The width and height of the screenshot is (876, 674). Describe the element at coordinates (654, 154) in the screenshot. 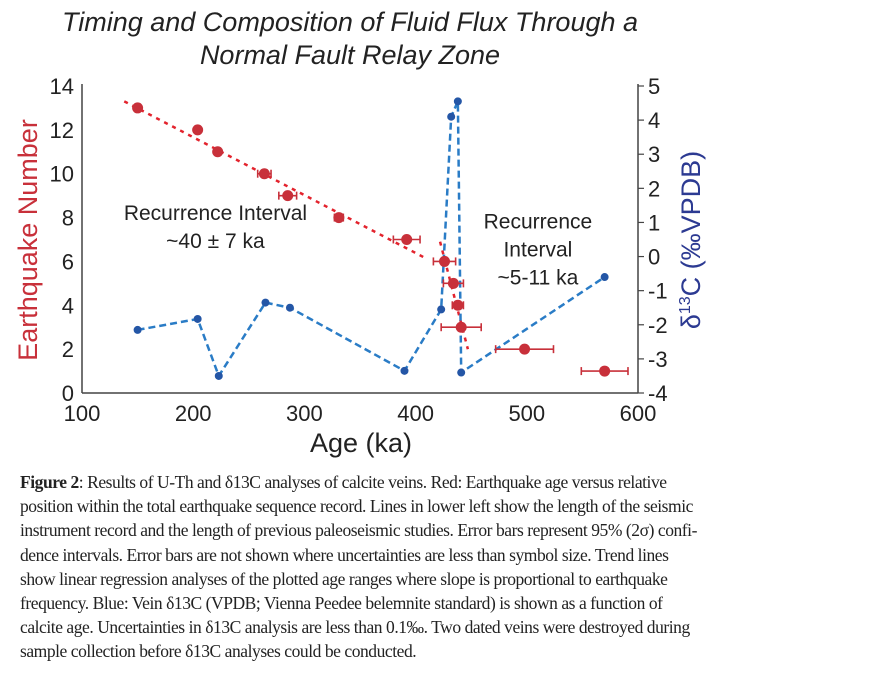

I see `y2-tick-label: 3` at that location.